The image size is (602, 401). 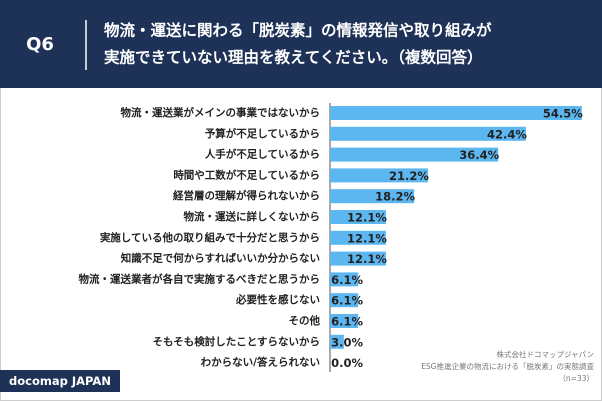 I want to click on category-label: 必要性を感じない, so click(x=277, y=299).